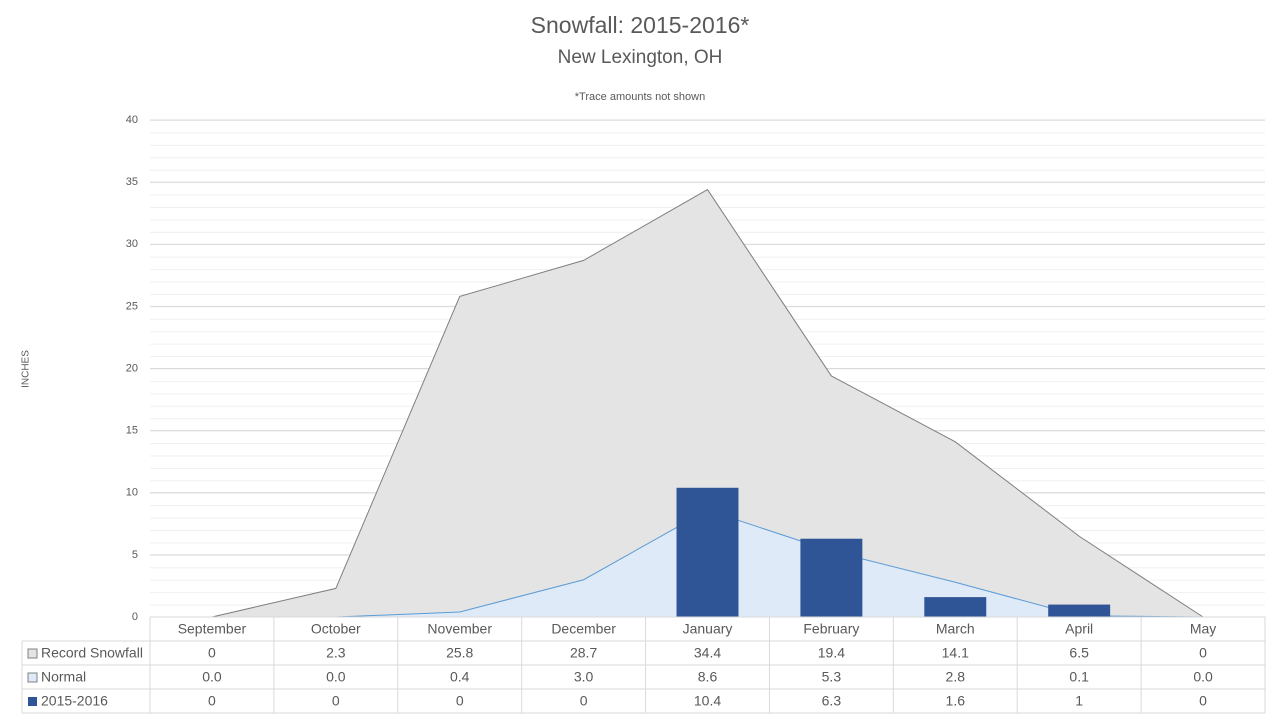  I want to click on y-tick-label: 30, so click(132, 244).